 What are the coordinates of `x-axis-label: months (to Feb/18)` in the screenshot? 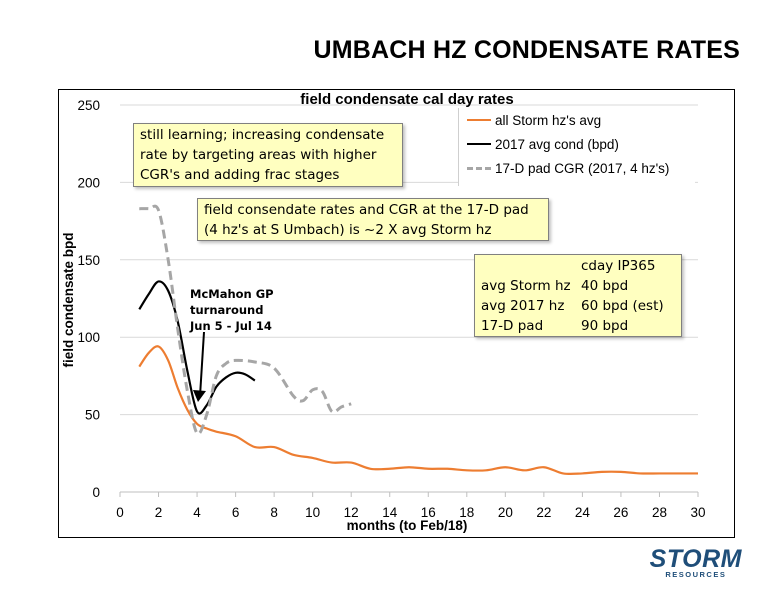 It's located at (407, 525).